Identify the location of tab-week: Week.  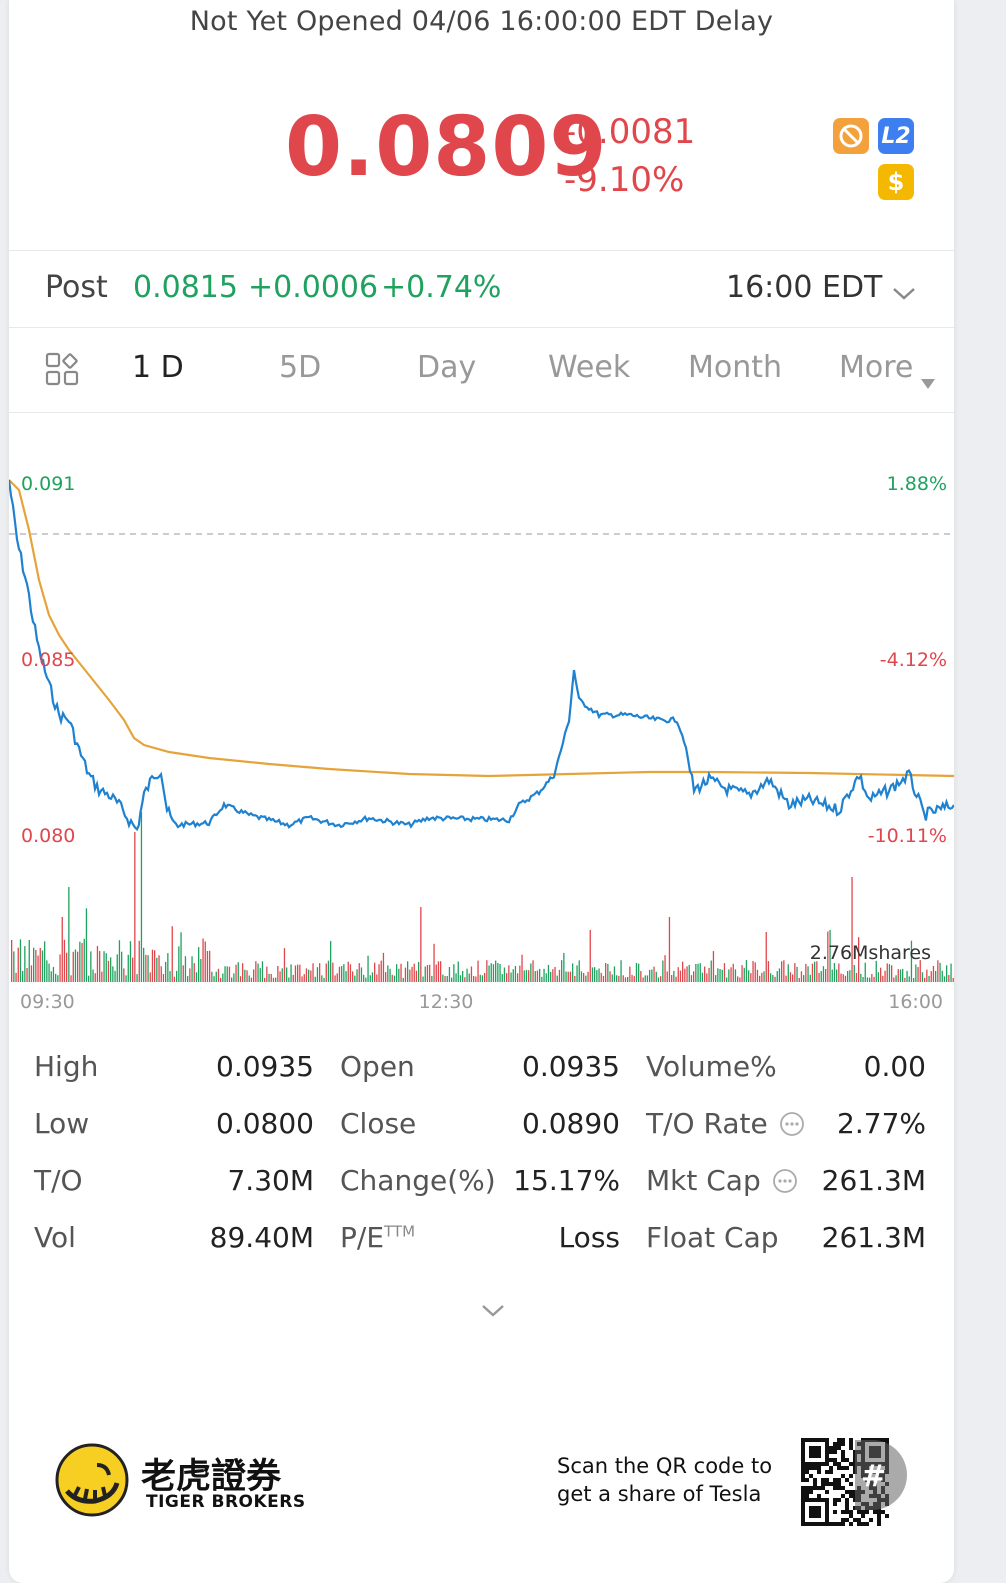
(589, 367).